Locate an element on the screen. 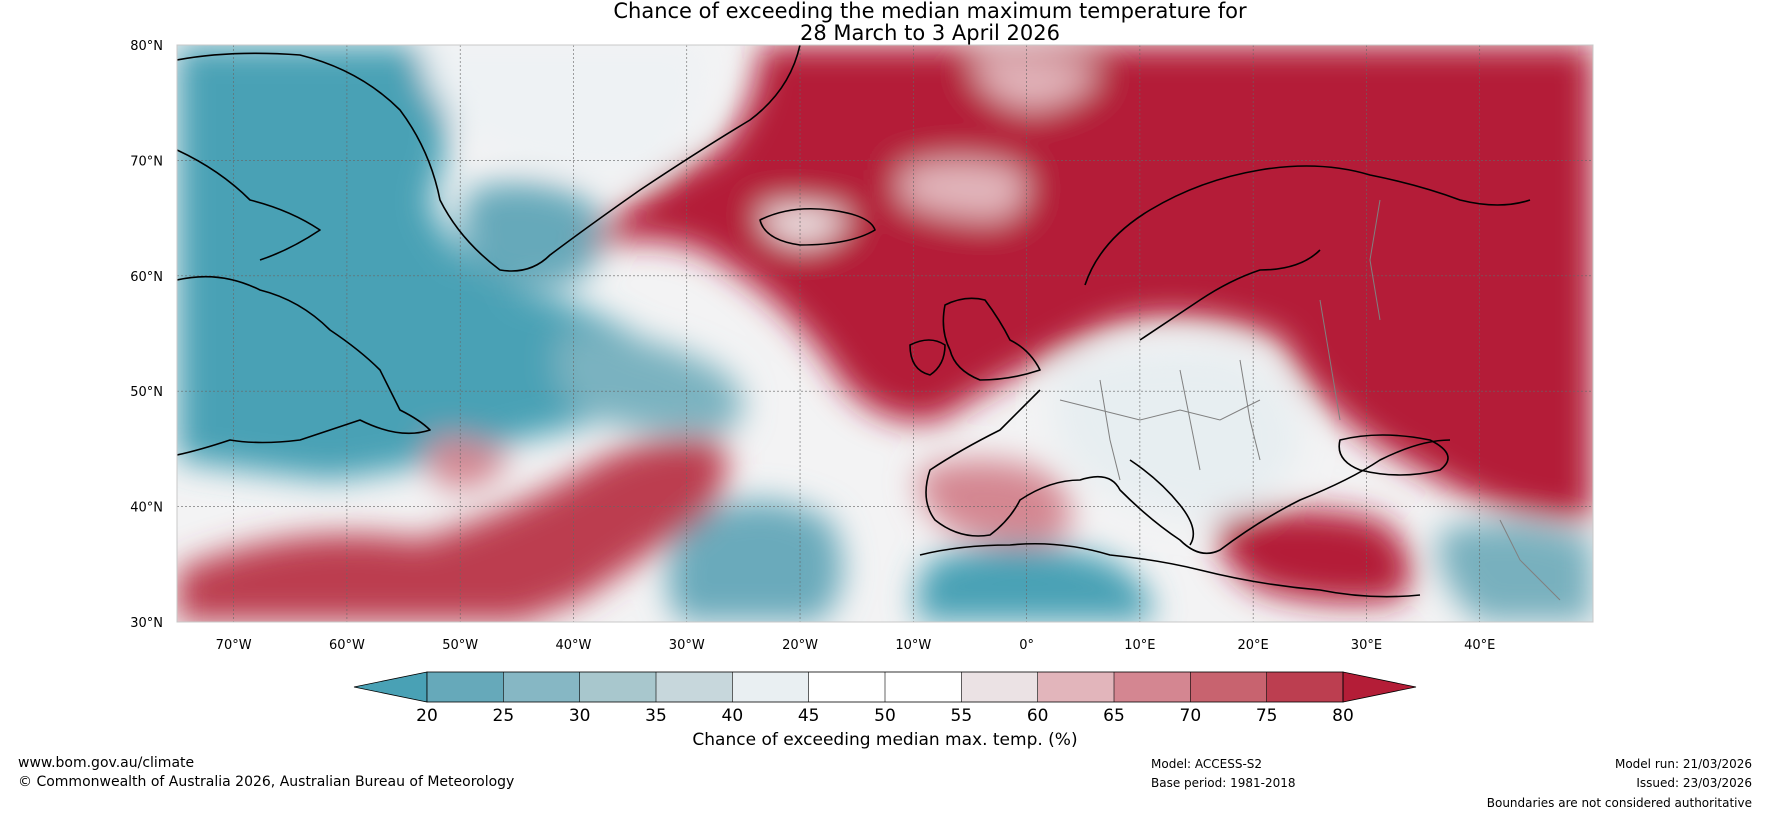 The image size is (1770, 816). colorbar-tick-labels: 20 25 30 35 40 45 50 55 60 65 70 75 80 is located at coordinates (885, 716).